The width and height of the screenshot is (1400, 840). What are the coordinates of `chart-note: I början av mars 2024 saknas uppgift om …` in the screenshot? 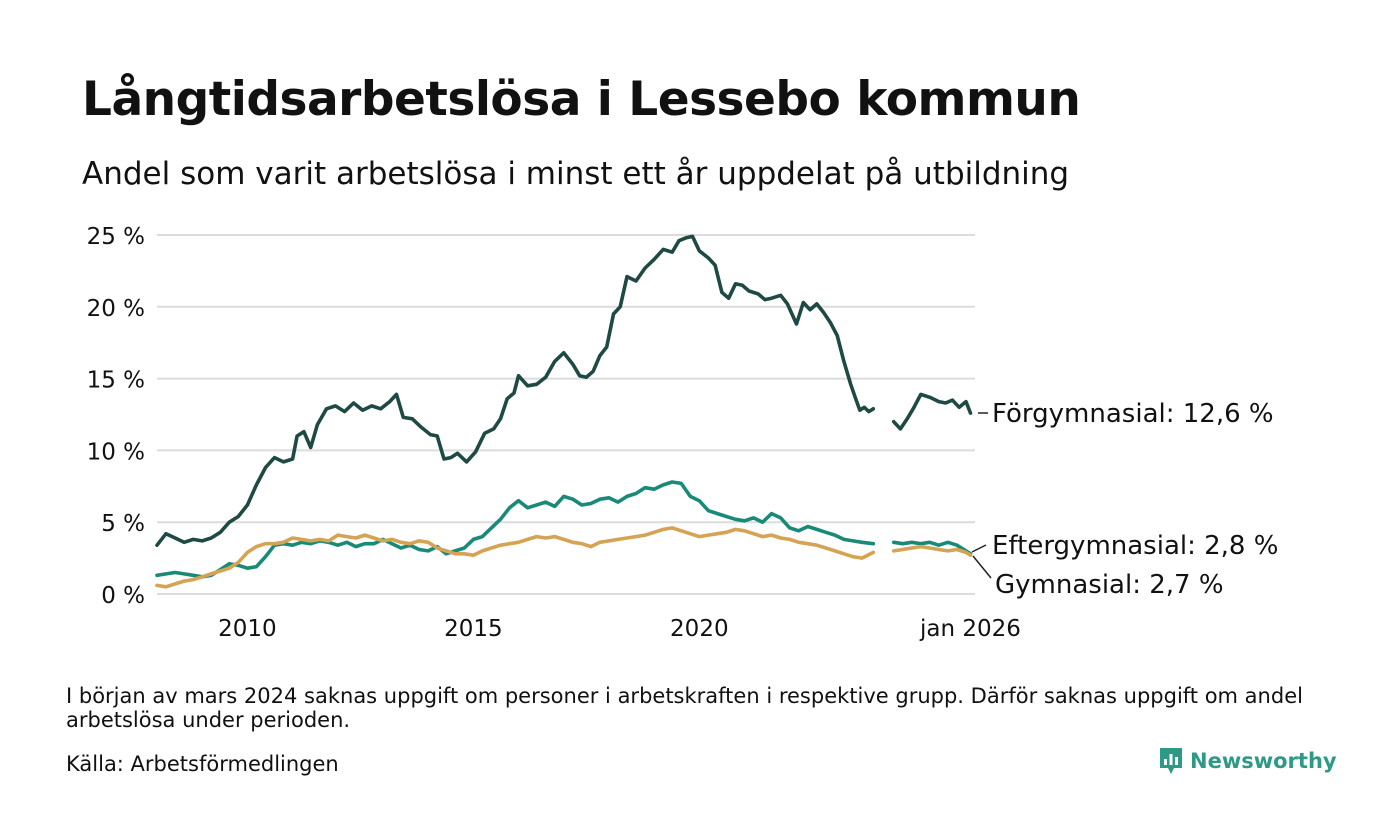 It's located at (684, 708).